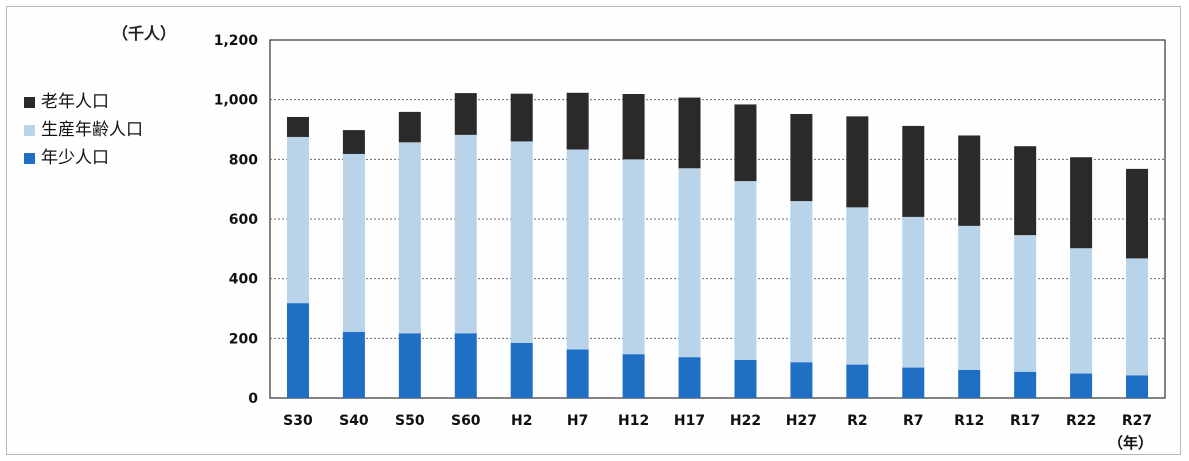 This screenshot has height=461, width=1189. I want to click on y-tick-label: 400, so click(243, 280).